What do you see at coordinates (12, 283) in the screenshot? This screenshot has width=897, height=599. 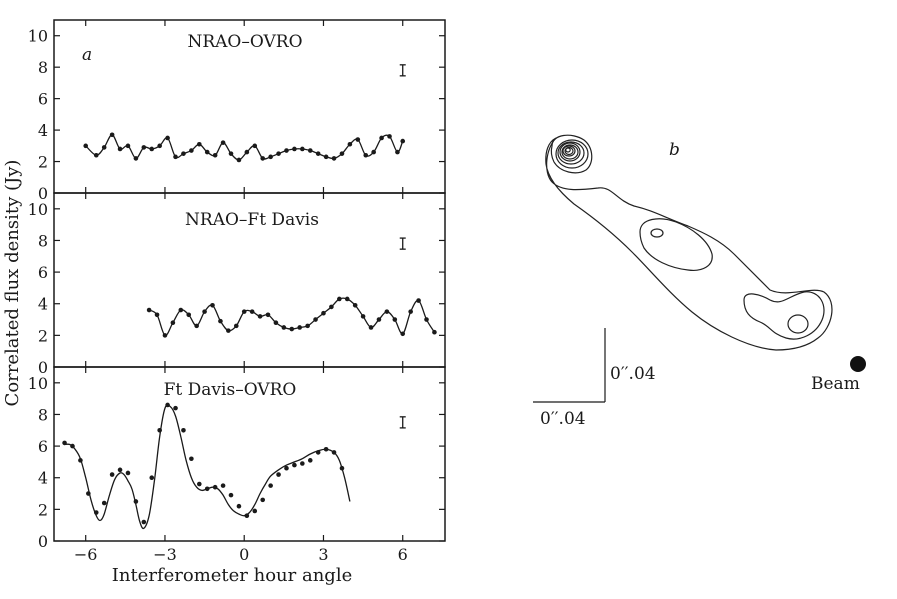 I see `y-axis-title: Correlated flux density (Jy)` at bounding box center [12, 283].